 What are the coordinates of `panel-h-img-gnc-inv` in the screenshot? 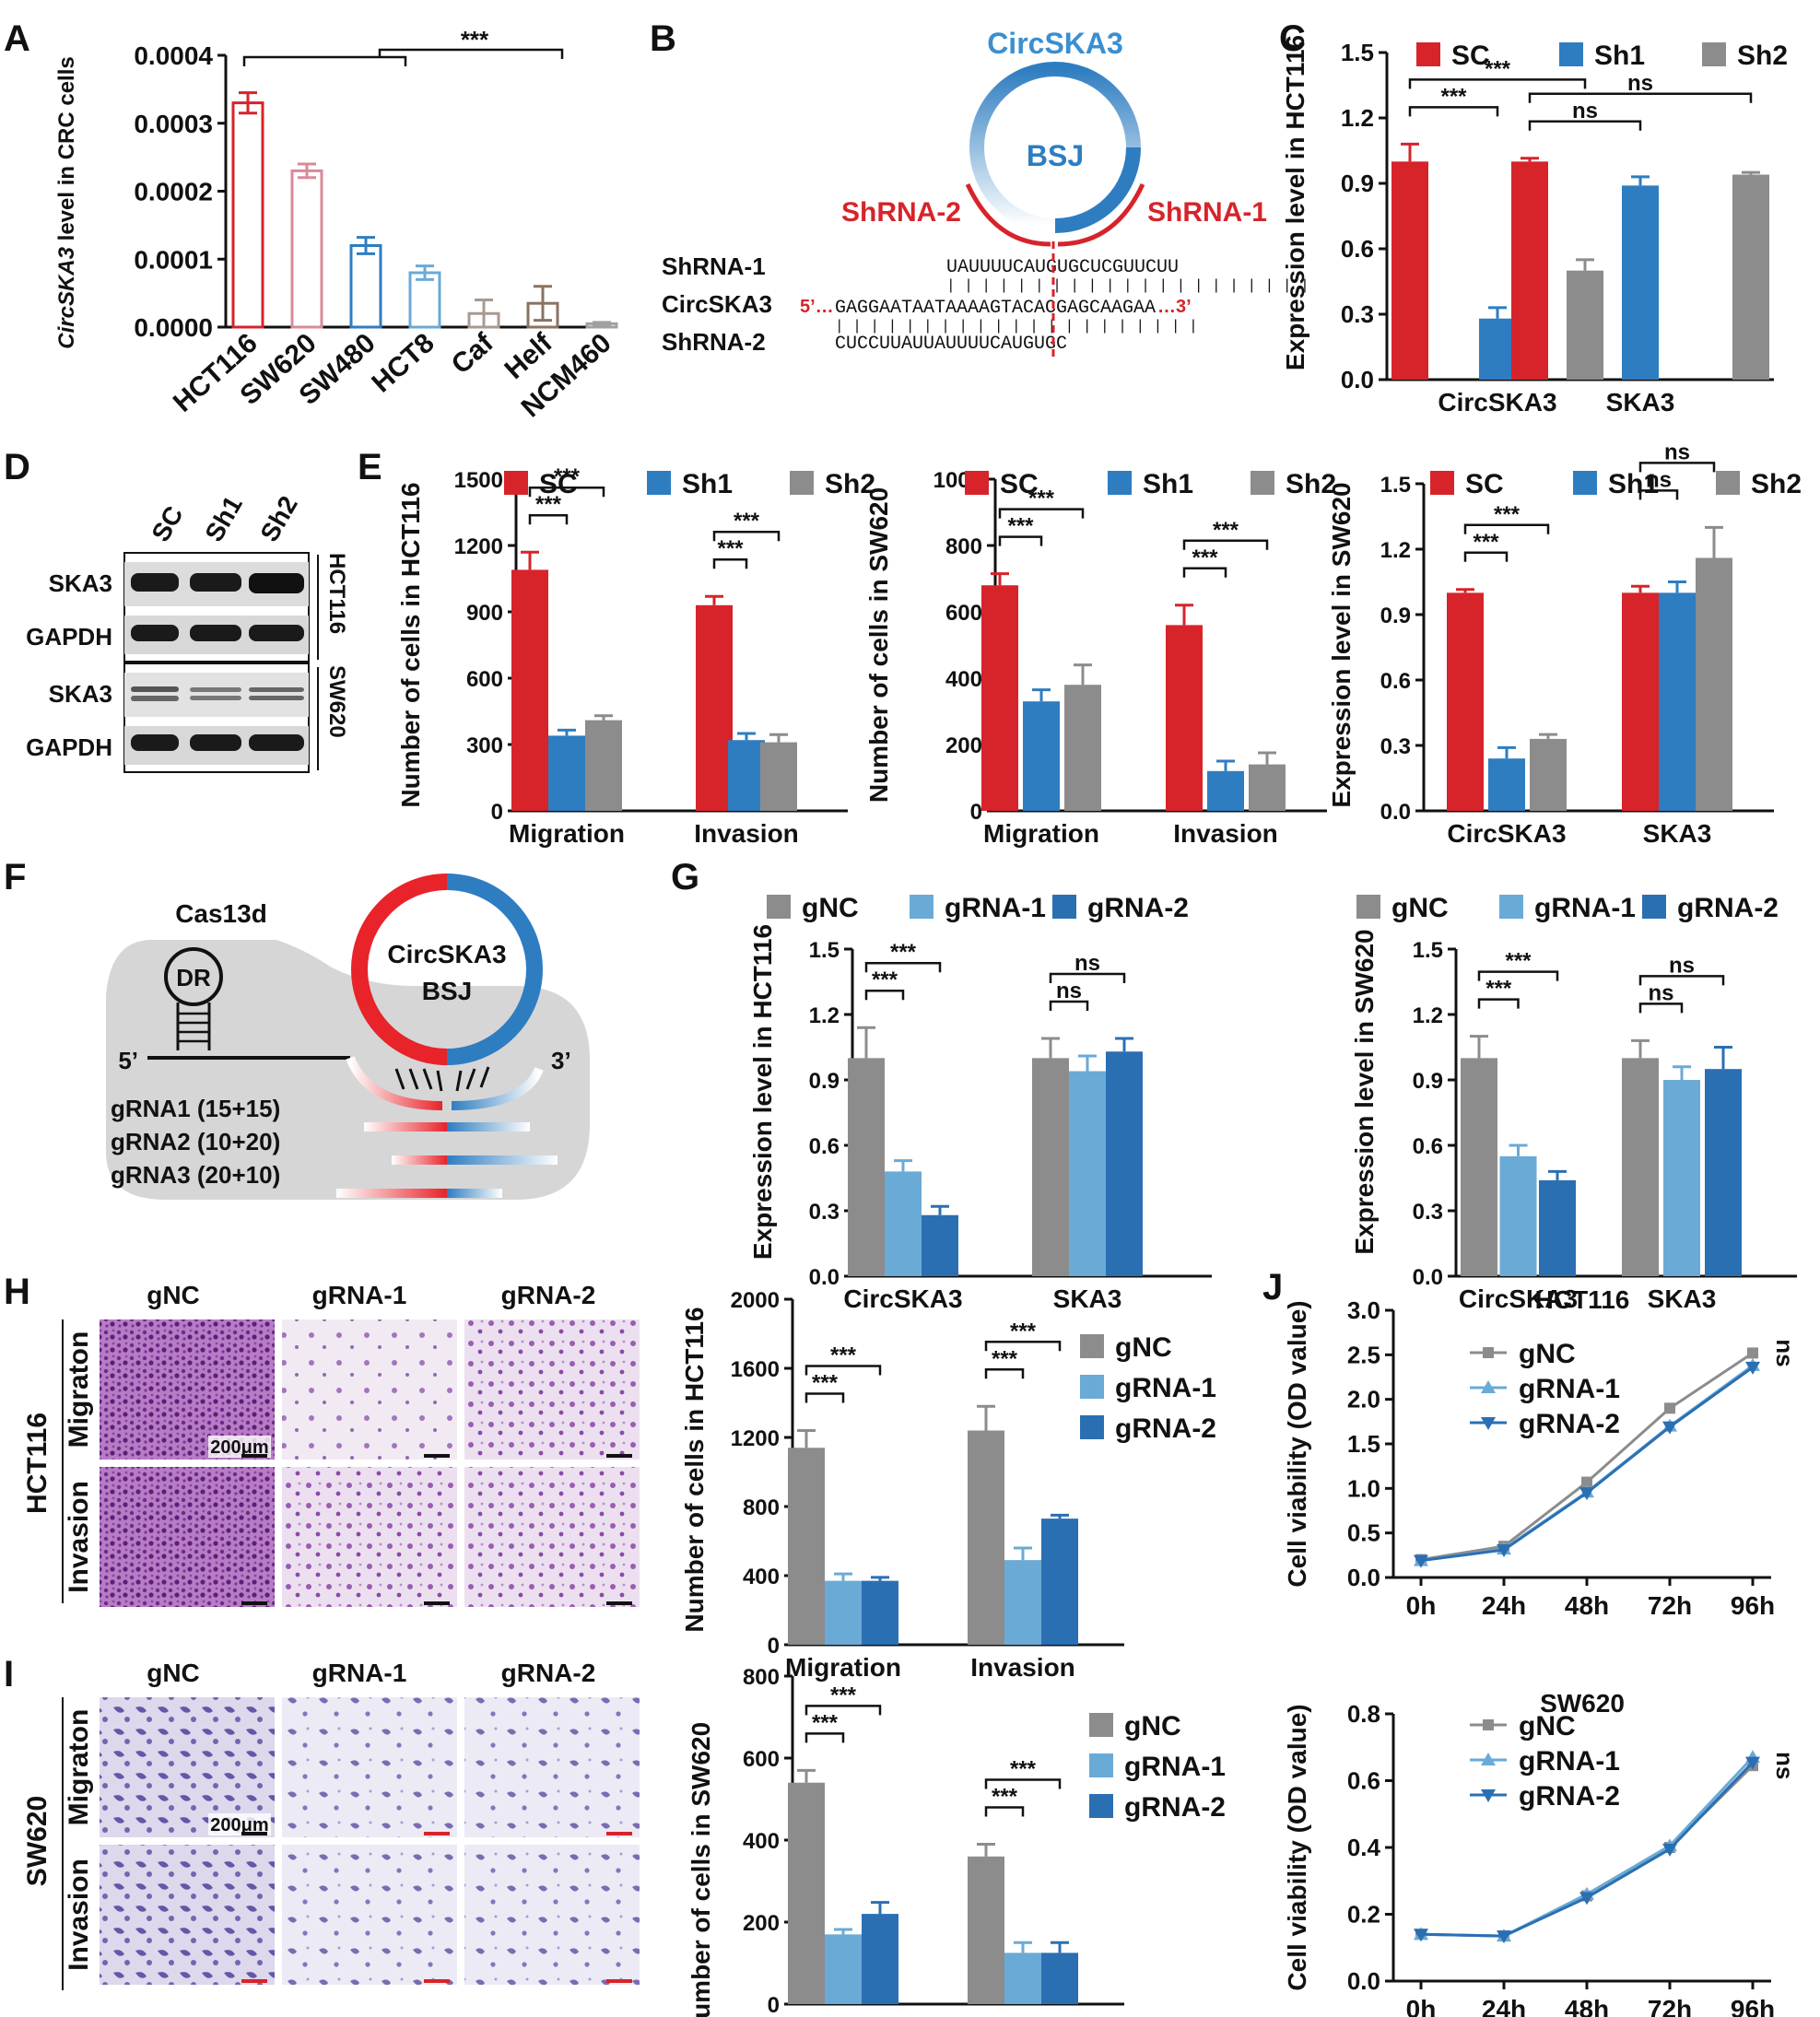 It's located at (187, 1537).